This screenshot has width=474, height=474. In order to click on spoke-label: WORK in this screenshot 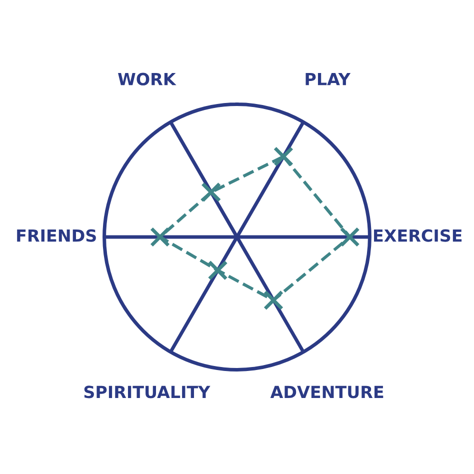, I will do `click(147, 79)`.